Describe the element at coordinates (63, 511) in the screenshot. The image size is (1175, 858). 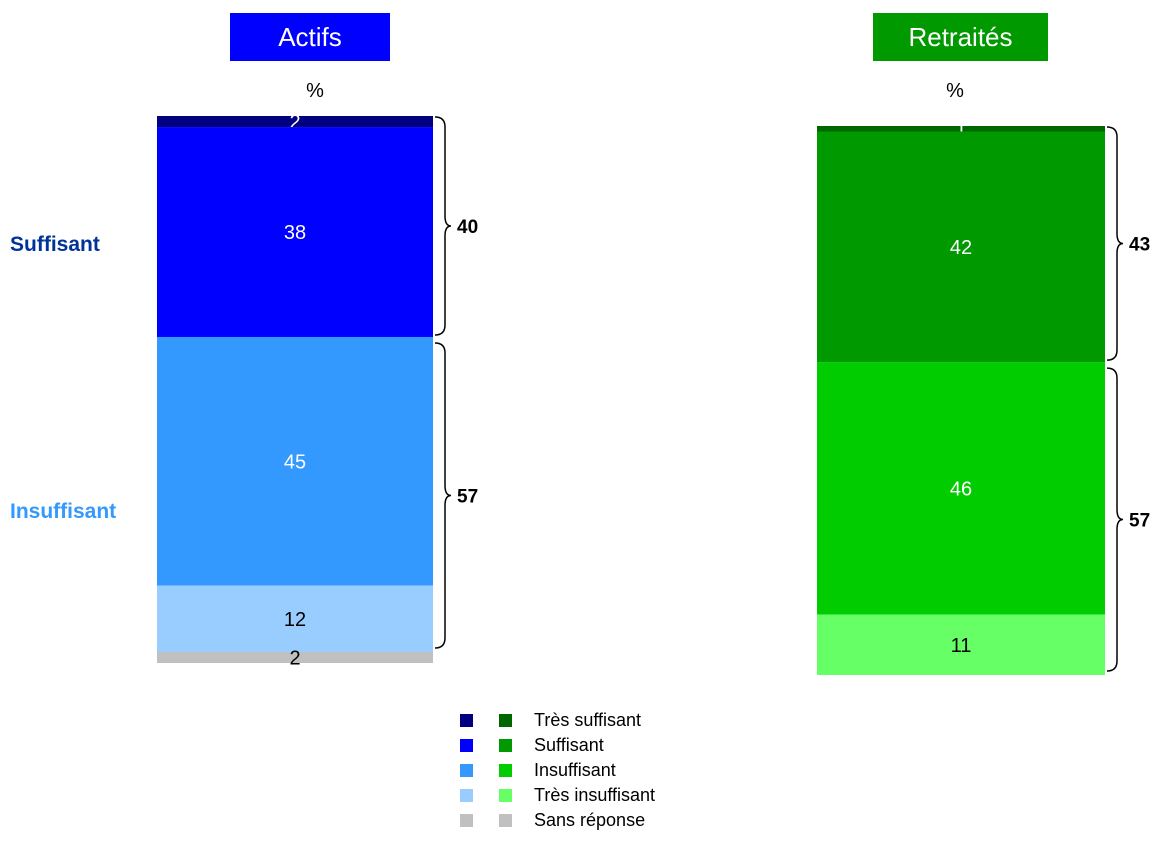
I see `insuffisant-group-label: Insuffisant` at that location.